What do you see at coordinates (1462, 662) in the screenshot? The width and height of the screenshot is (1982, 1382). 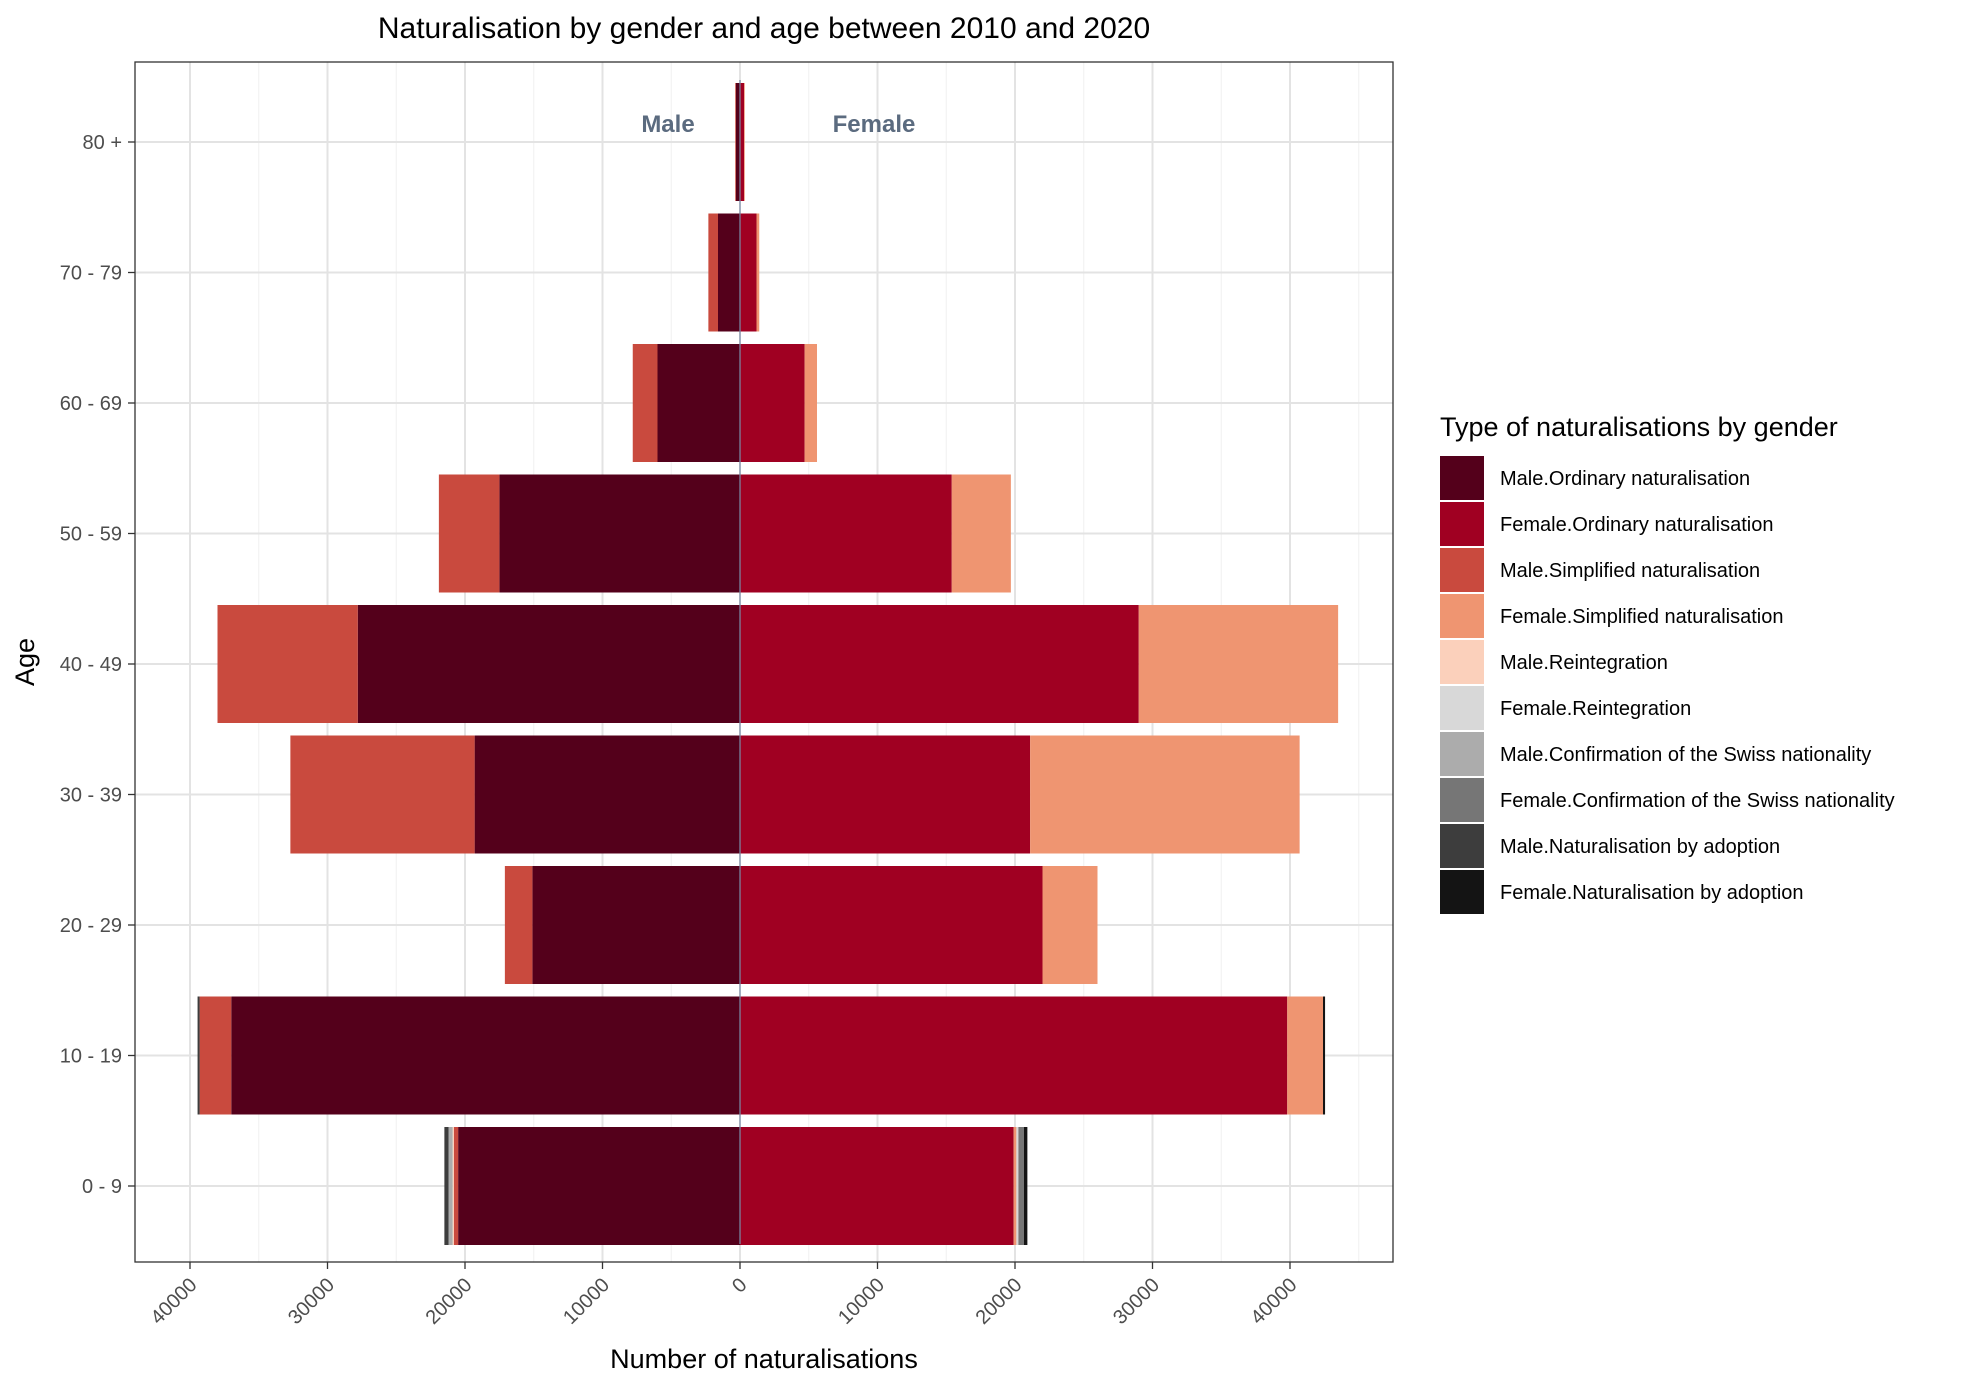 I see `legend-key-male-reintegration` at bounding box center [1462, 662].